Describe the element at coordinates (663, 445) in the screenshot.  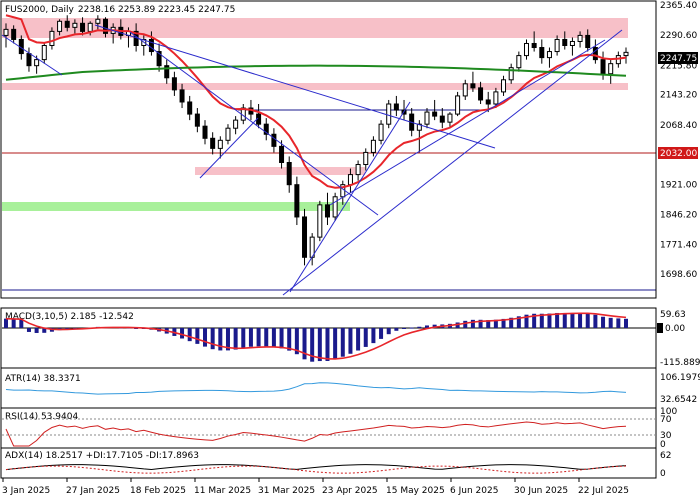
I see `rsi-tick-0: 0` at that location.